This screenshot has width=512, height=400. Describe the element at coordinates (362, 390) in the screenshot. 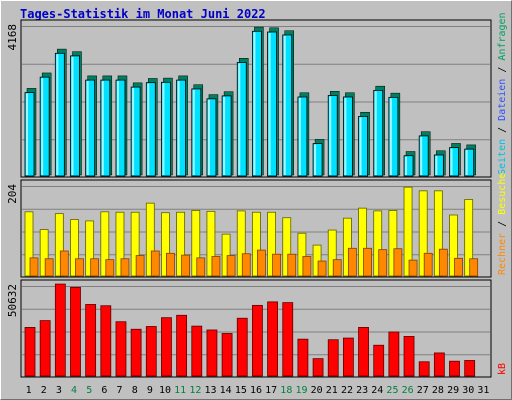

I see `x-tick-label: 23` at that location.